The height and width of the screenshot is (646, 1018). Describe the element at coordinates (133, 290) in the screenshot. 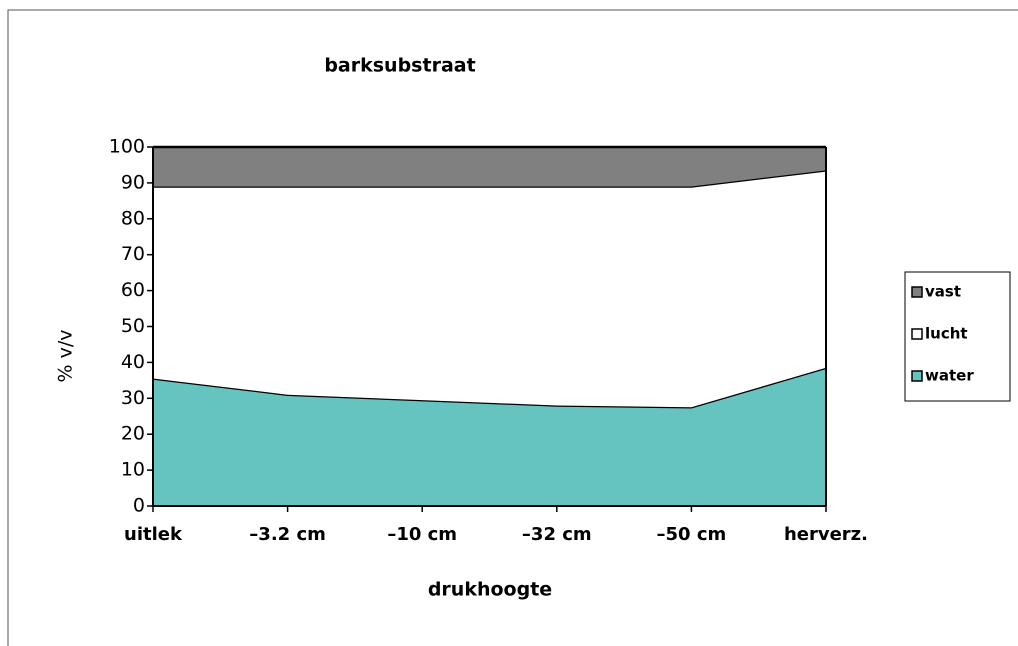

I see `y-tick-label: 60` at that location.